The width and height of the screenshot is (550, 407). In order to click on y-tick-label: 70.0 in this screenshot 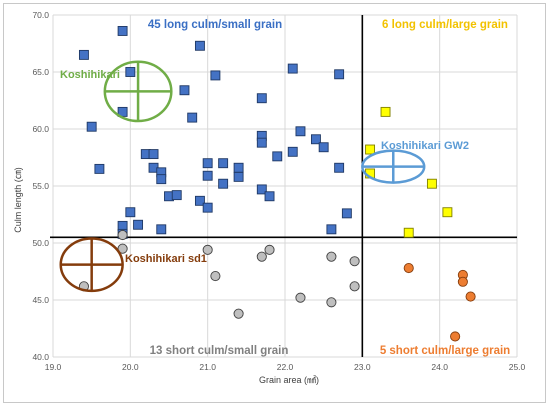, I will do `click(40, 15)`.